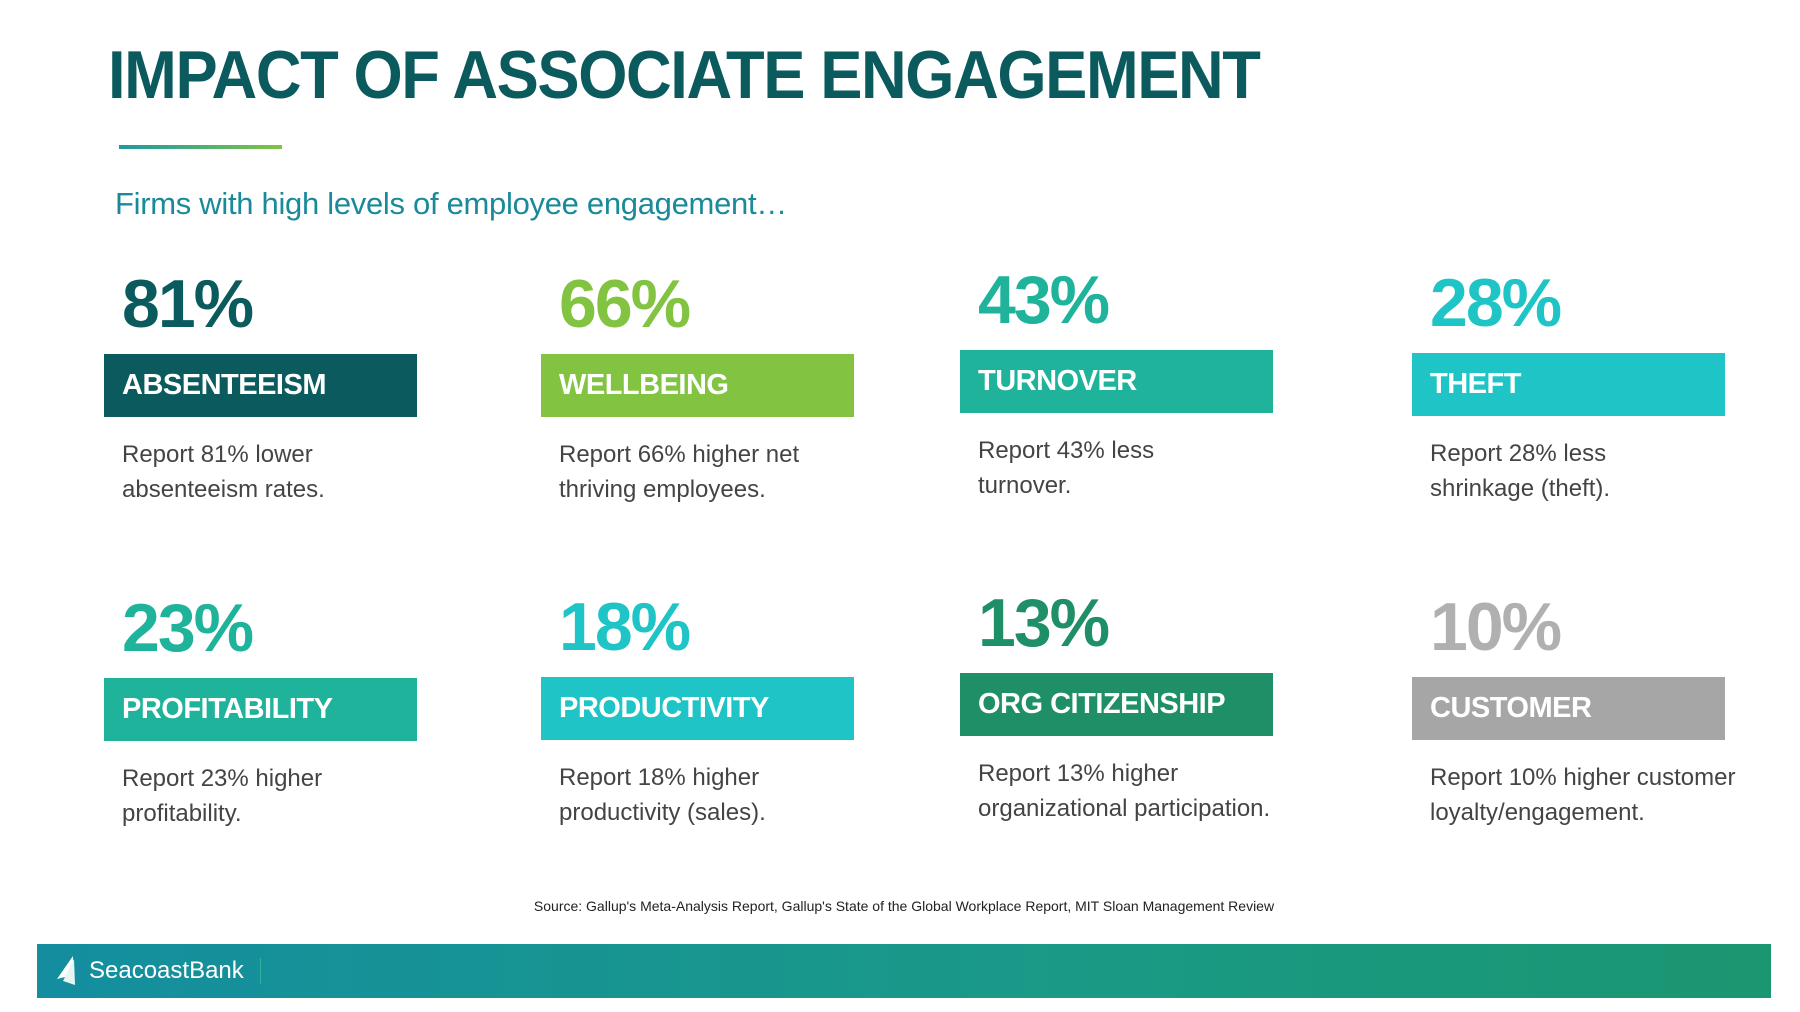 The image size is (1800, 1012). Describe the element at coordinates (166, 970) in the screenshot. I see `logo-text: SeacoastBank` at that location.